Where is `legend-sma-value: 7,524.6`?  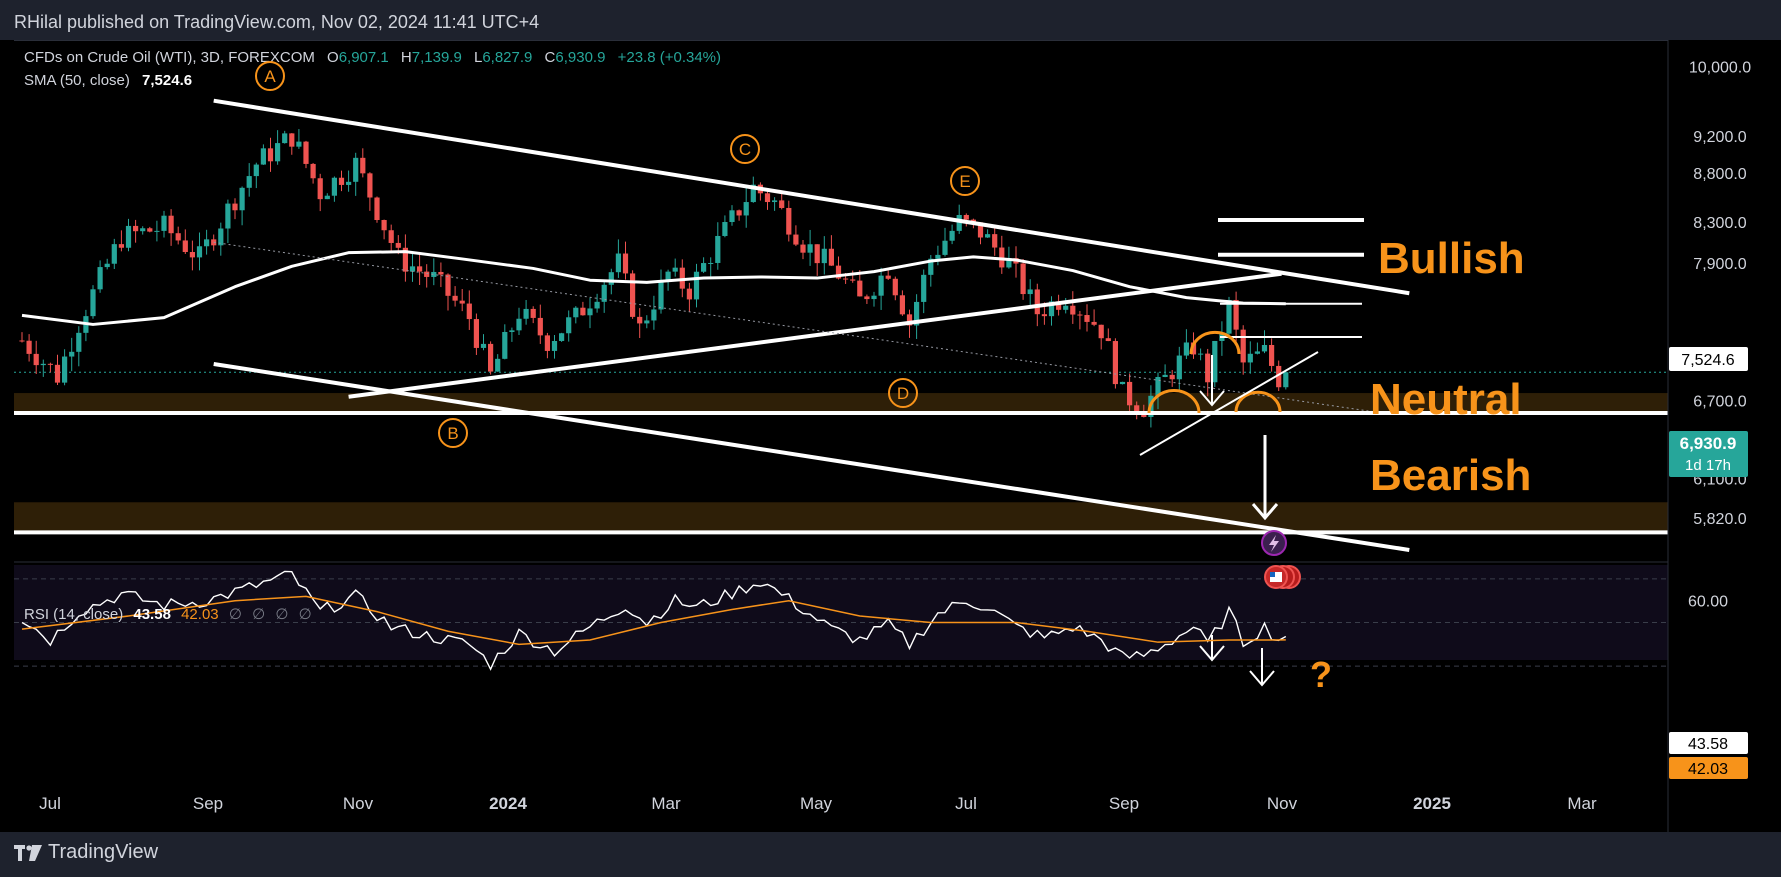
legend-sma-value: 7,524.6 is located at coordinates (167, 80).